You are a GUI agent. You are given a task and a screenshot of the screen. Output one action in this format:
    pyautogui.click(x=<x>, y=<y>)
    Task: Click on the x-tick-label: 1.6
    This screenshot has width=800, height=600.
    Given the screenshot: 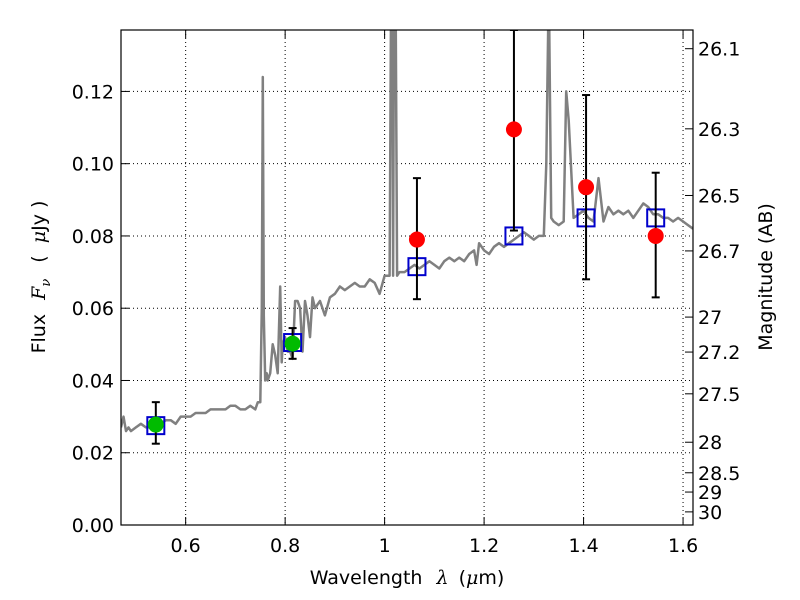 What is the action you would take?
    pyautogui.click(x=683, y=546)
    